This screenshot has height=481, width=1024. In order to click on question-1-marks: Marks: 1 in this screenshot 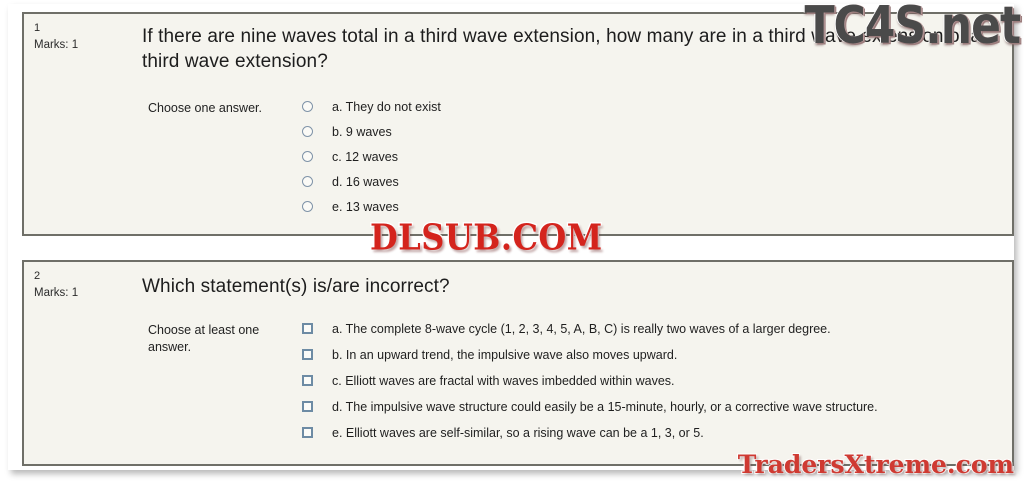, I will do `click(56, 45)`.